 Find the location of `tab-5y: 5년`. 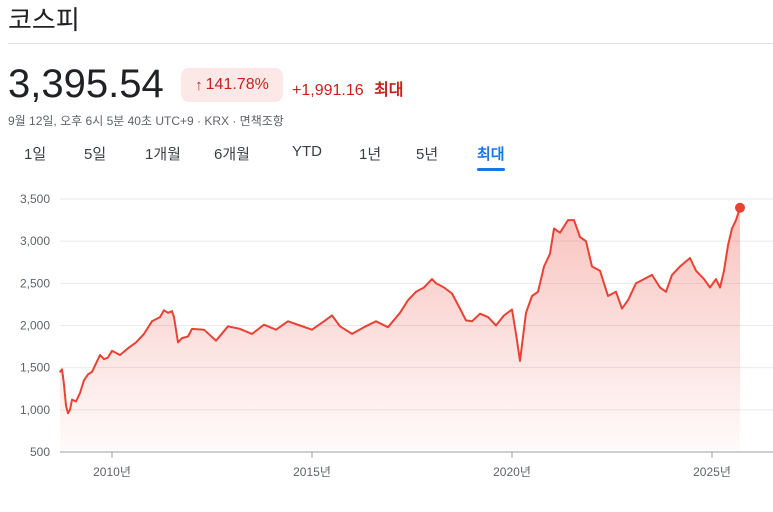

tab-5y: 5년 is located at coordinates (427, 154).